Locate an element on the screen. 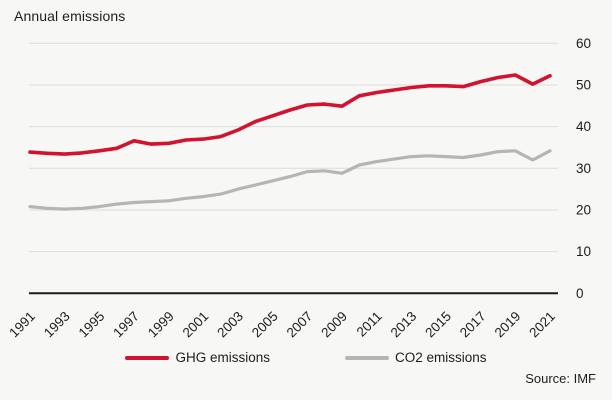  legend-item-co2: CO2 emissions is located at coordinates (416, 357).